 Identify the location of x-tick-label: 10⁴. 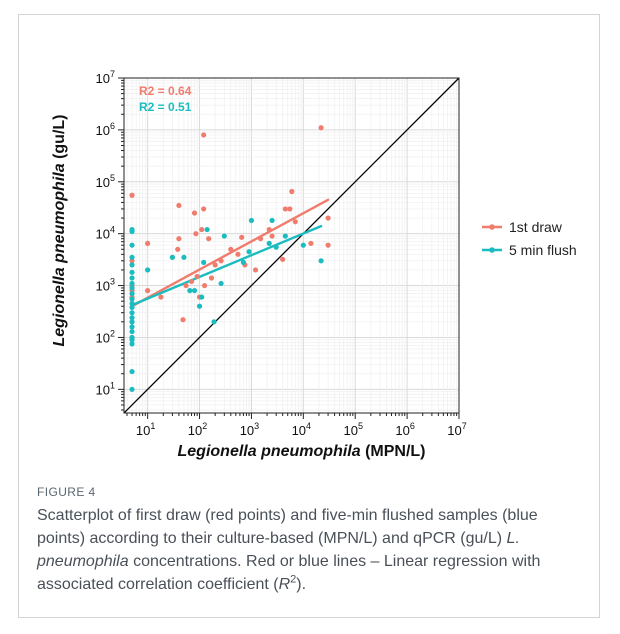
(301, 429).